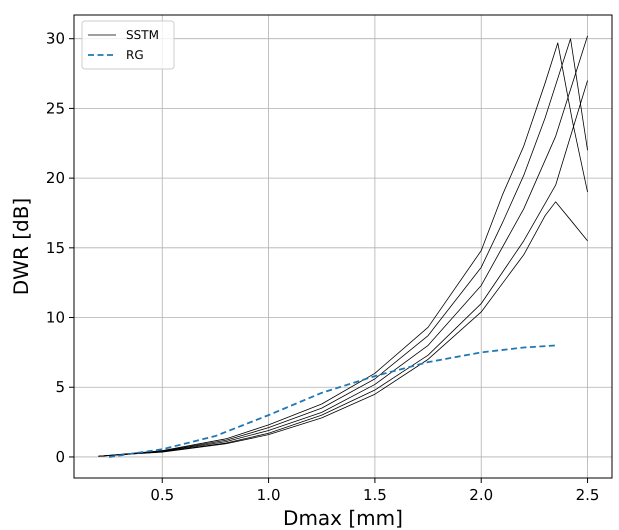  I want to click on y-tick-label: 15, so click(55, 247).